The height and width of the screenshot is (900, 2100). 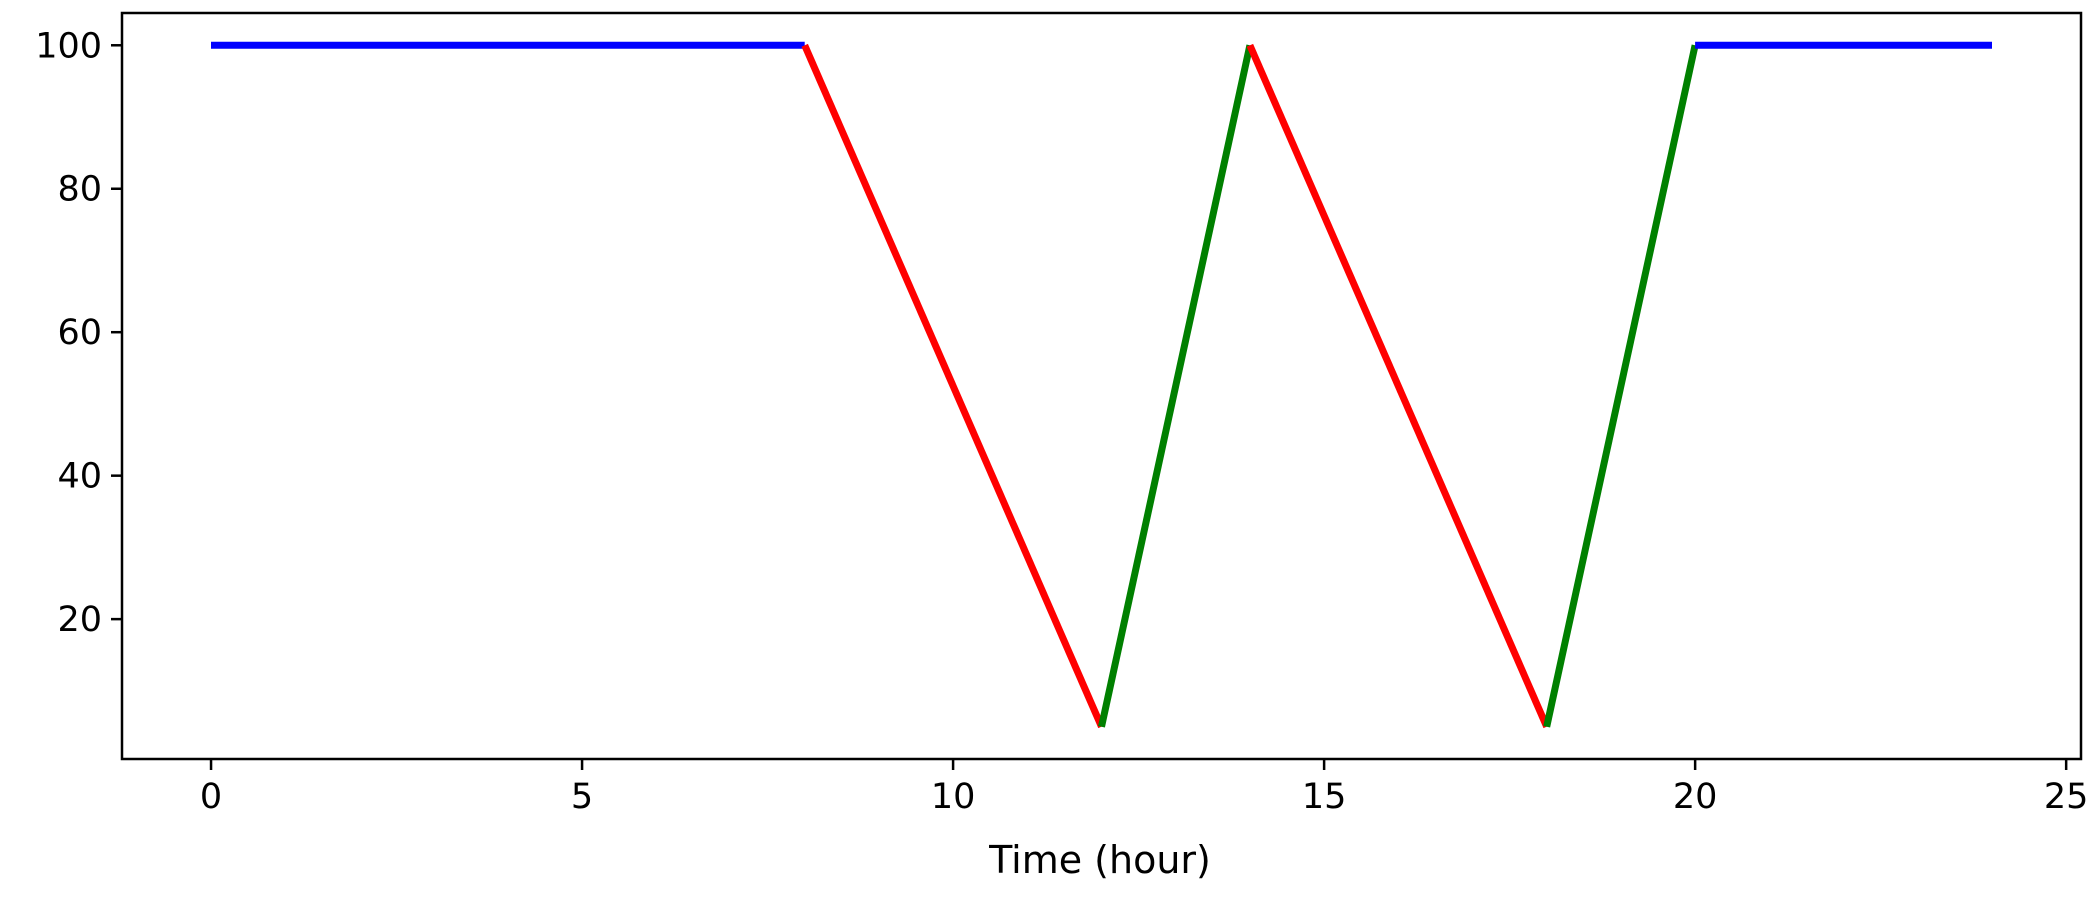 What do you see at coordinates (2066, 797) in the screenshot?
I see `x-tick-label: 25` at bounding box center [2066, 797].